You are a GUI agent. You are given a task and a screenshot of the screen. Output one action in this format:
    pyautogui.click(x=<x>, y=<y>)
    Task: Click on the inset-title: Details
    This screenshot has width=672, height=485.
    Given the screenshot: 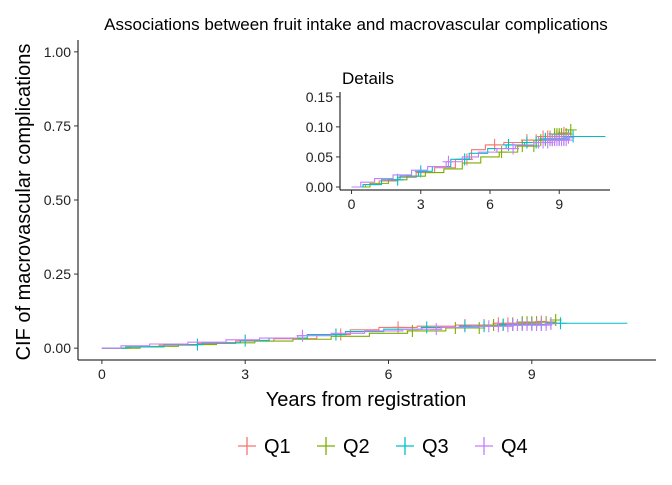 What is the action you would take?
    pyautogui.click(x=368, y=78)
    